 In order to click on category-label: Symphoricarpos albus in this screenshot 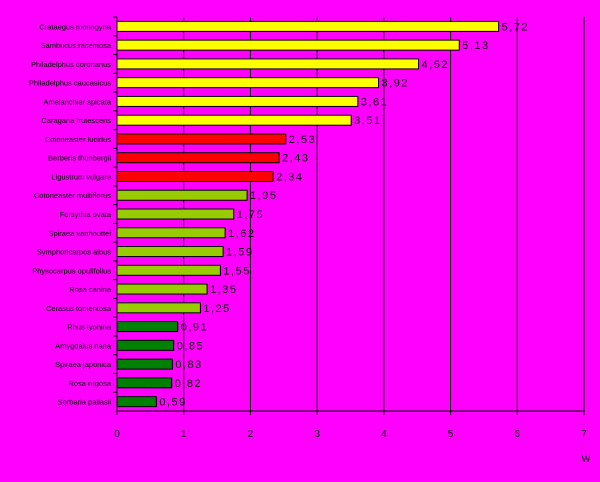, I will do `click(74, 252)`.